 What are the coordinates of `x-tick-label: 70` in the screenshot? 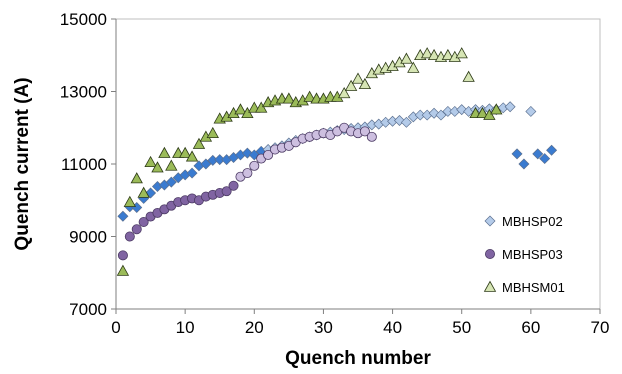 It's located at (600, 327).